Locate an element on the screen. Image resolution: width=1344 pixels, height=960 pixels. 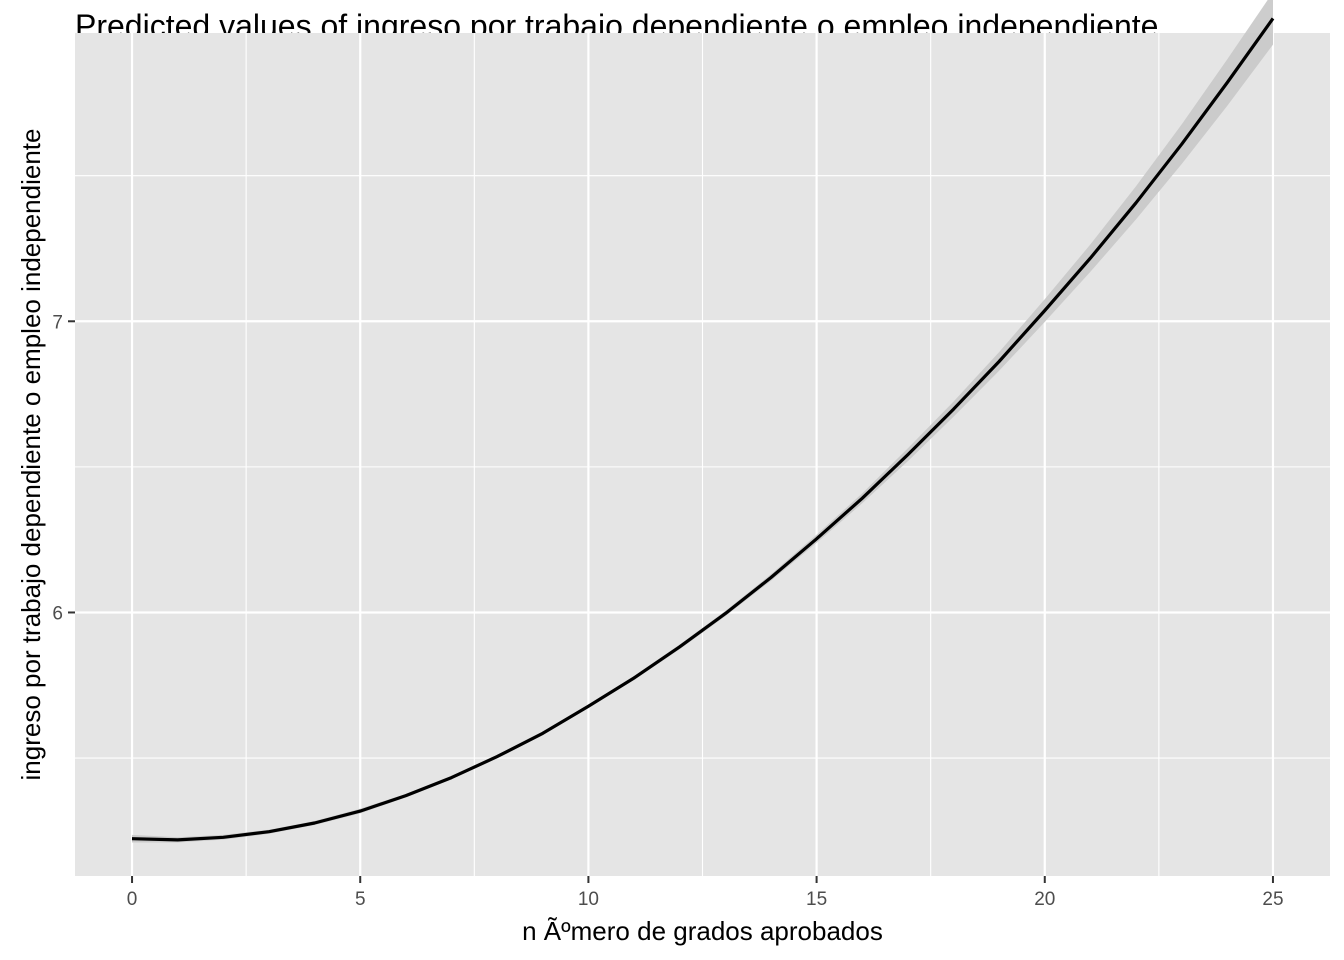
x-tick-label: 0 is located at coordinates (132, 899).